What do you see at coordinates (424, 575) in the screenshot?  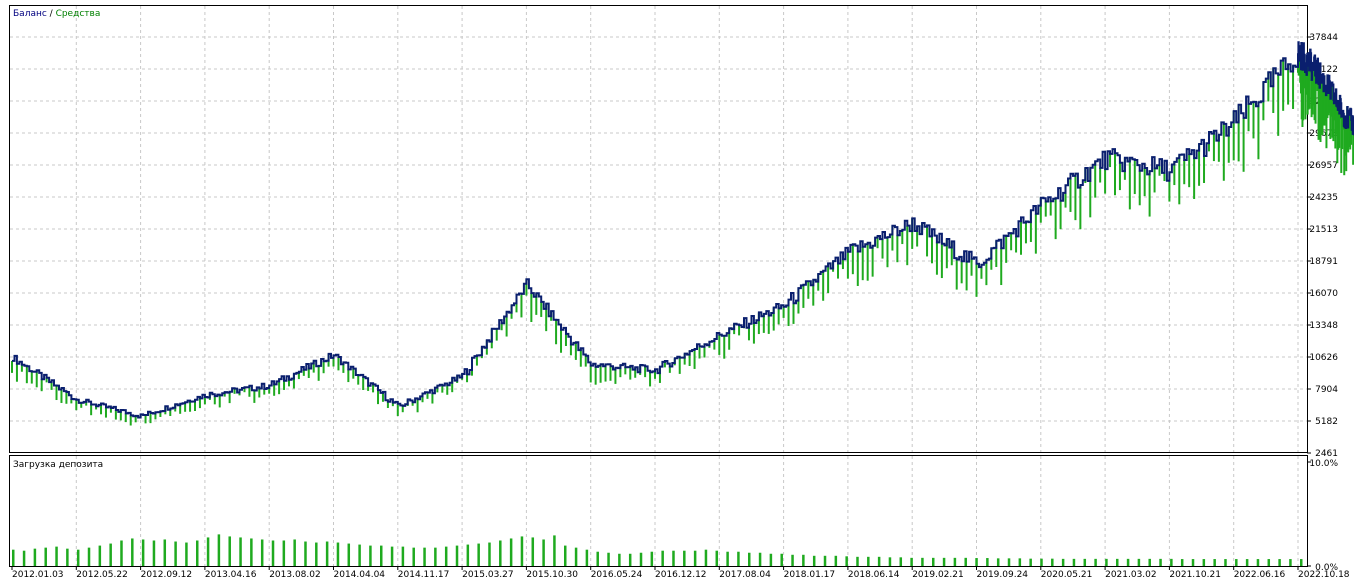 I see `x-tick-label: 2014.11.17` at bounding box center [424, 575].